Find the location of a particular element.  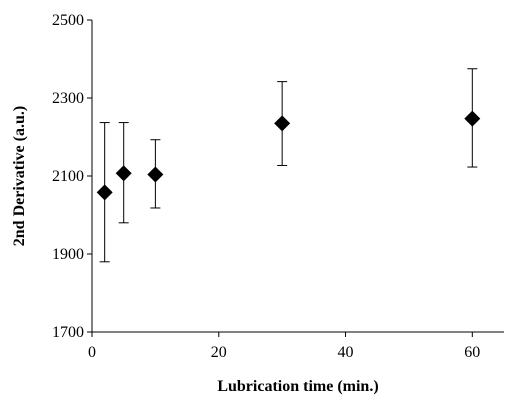

x-ticks: 0 20 40 60 is located at coordinates (284, 346).